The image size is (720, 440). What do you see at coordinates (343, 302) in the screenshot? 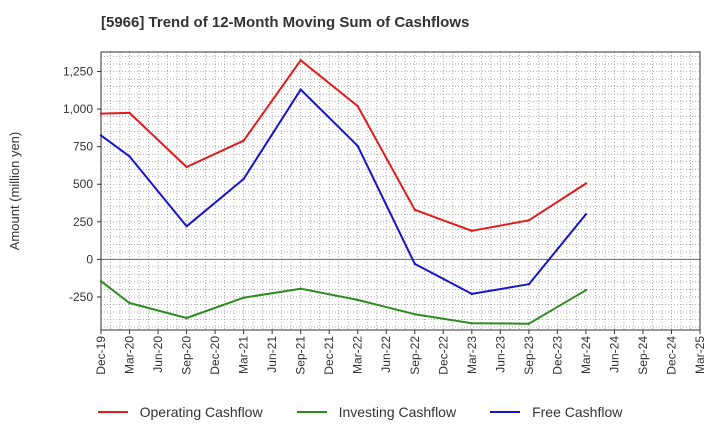
I see `series-line-investing-cashflow` at bounding box center [343, 302].